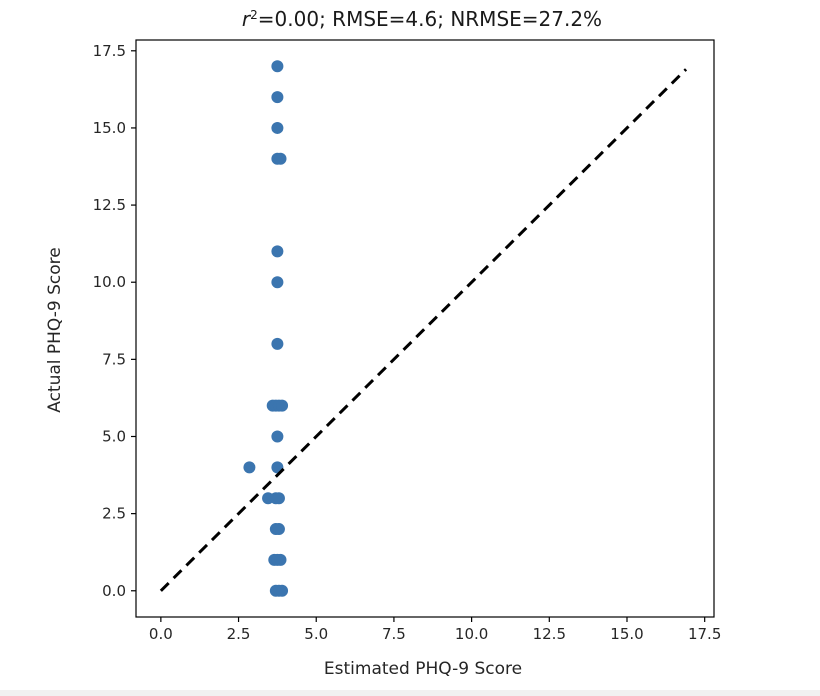  What do you see at coordinates (471, 634) in the screenshot?
I see `x-tick-label: 10.0` at bounding box center [471, 634].